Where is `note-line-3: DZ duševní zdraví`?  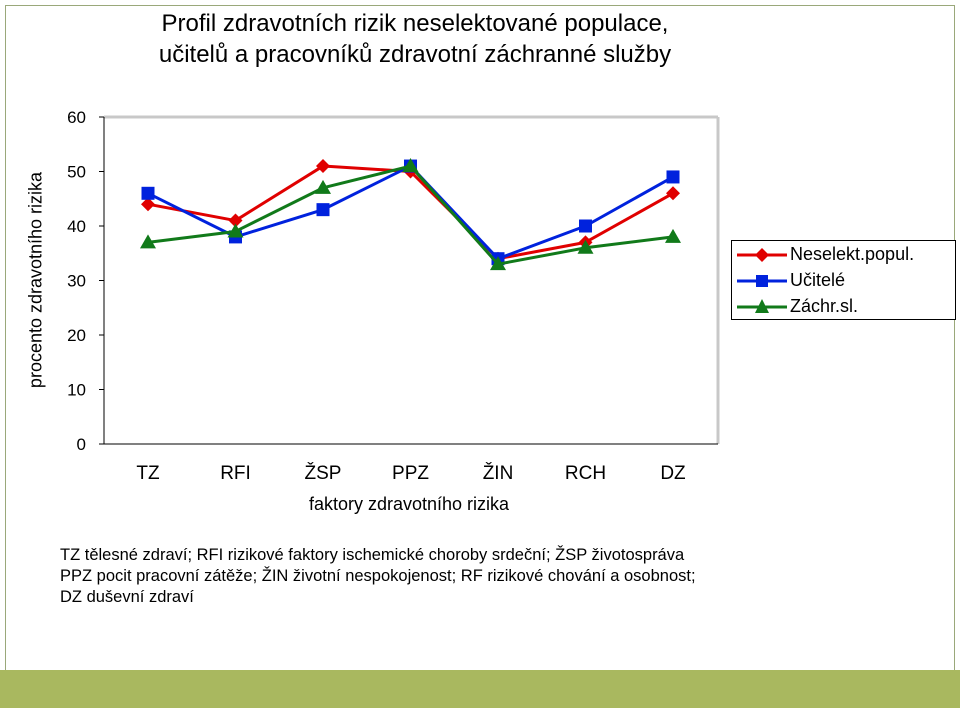 note-line-3: DZ duševní zdraví is located at coordinates (127, 597).